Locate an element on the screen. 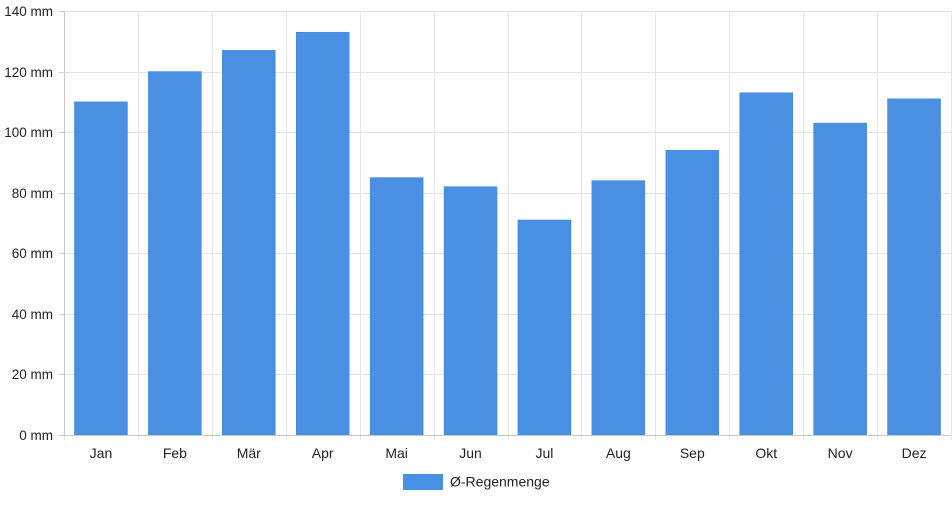 The image size is (952, 505). x-axis-tick-labels: Jan Feb Mär Apr Mai Jun Jul Aug Sep Okt Nov Dez is located at coordinates (508, 453).